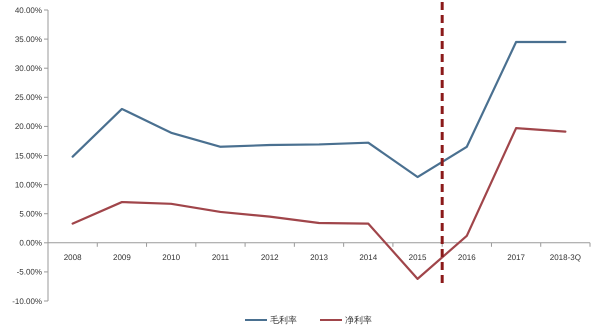  I want to click on y-tick-label: 0.00%, so click(30, 243).